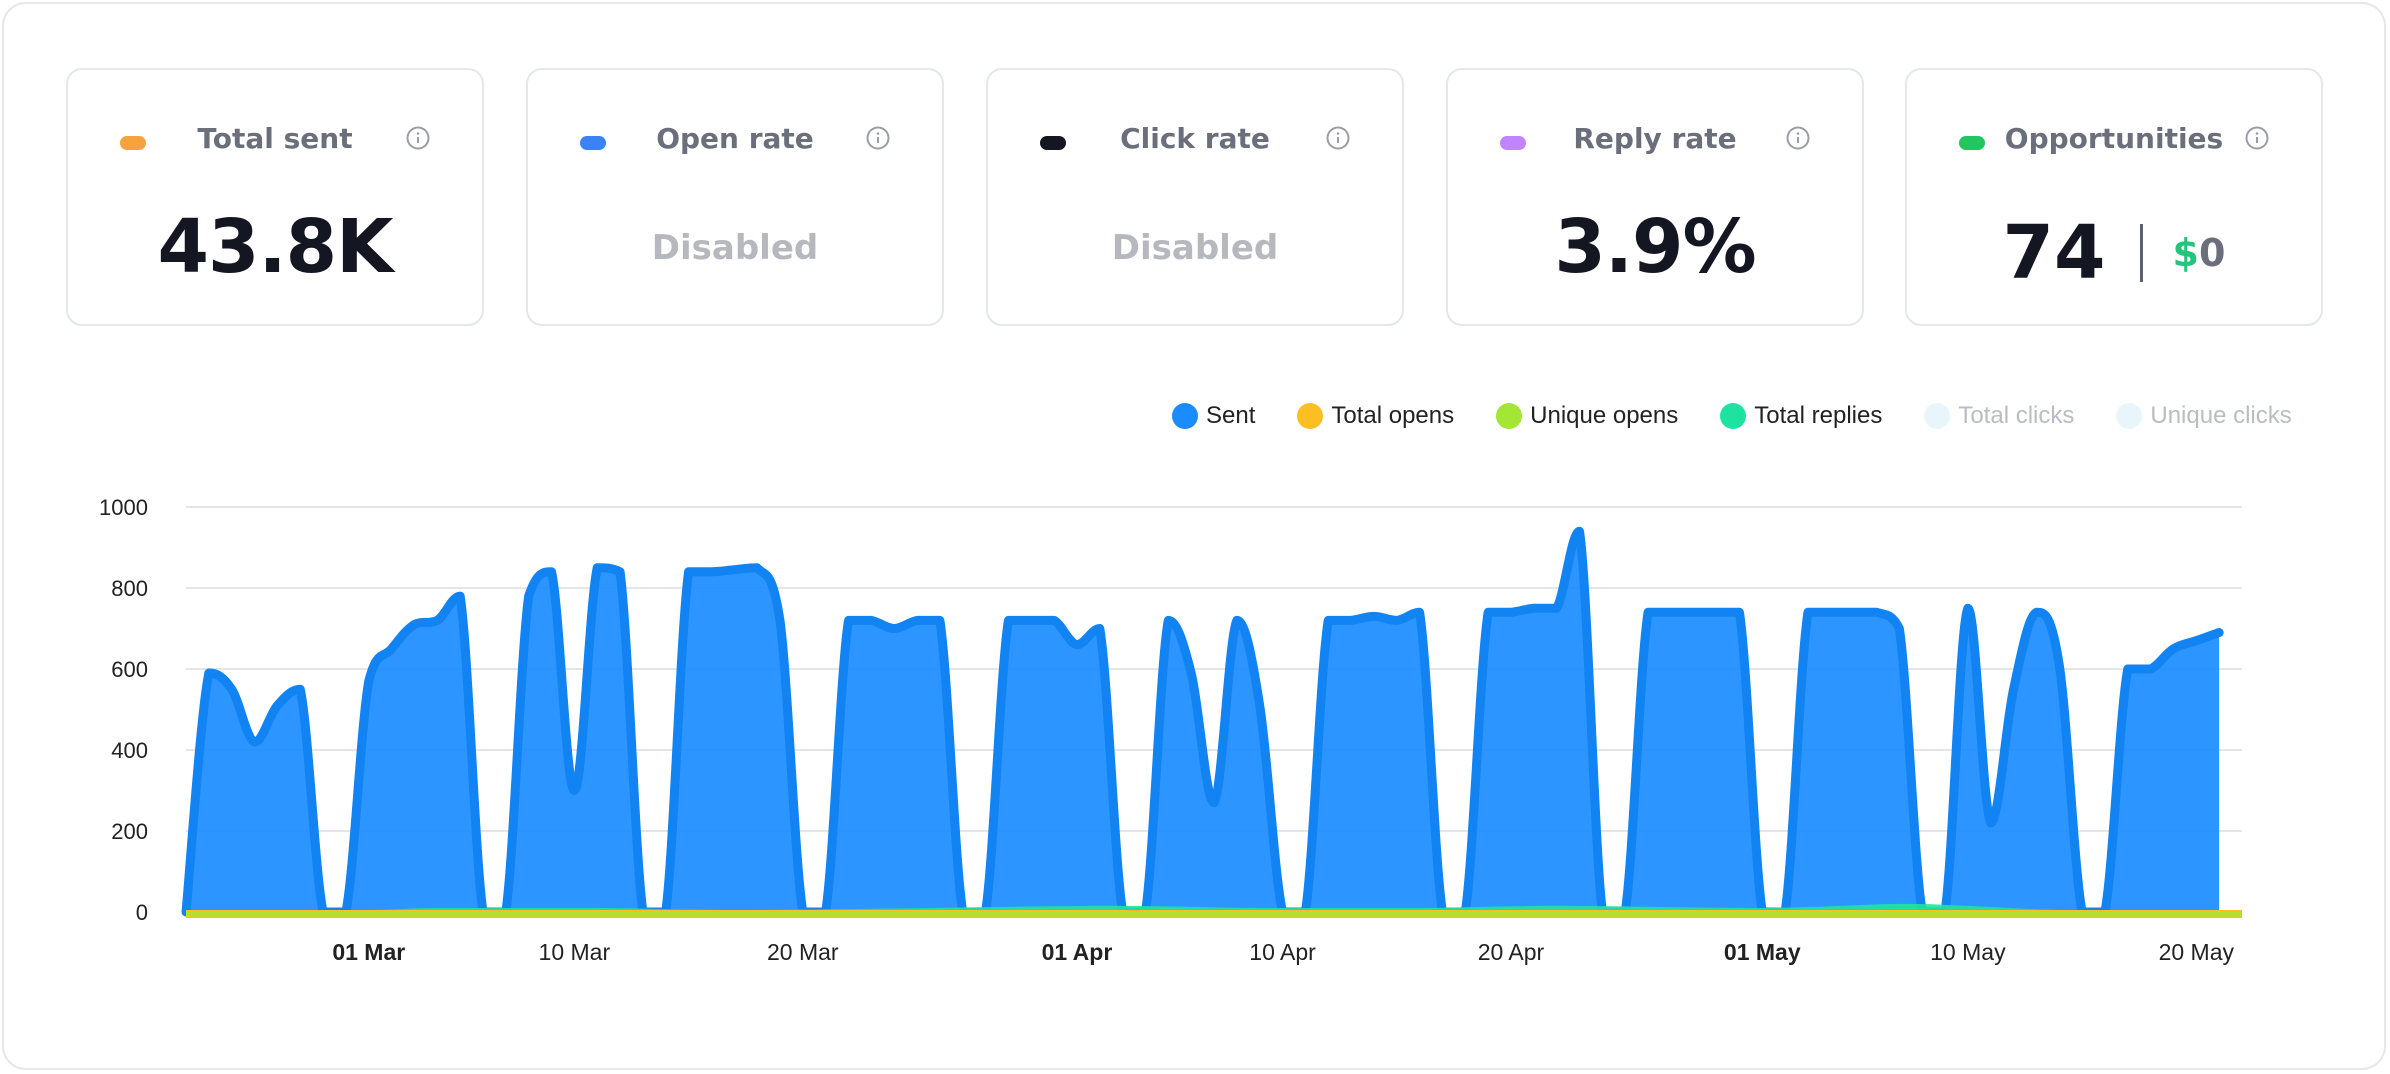 The image size is (2390, 1074). I want to click on x-tick-label: 10 Mar, so click(575, 952).